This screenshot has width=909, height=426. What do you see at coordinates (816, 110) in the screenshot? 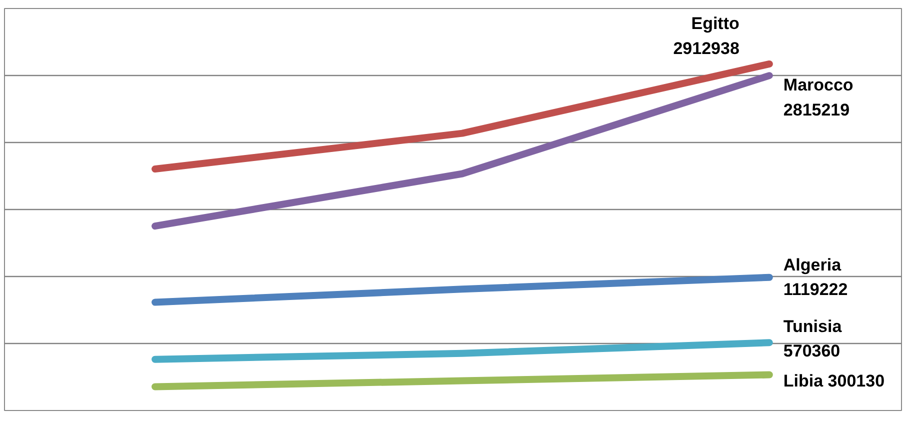
I see `data-label: 2815219` at bounding box center [816, 110].